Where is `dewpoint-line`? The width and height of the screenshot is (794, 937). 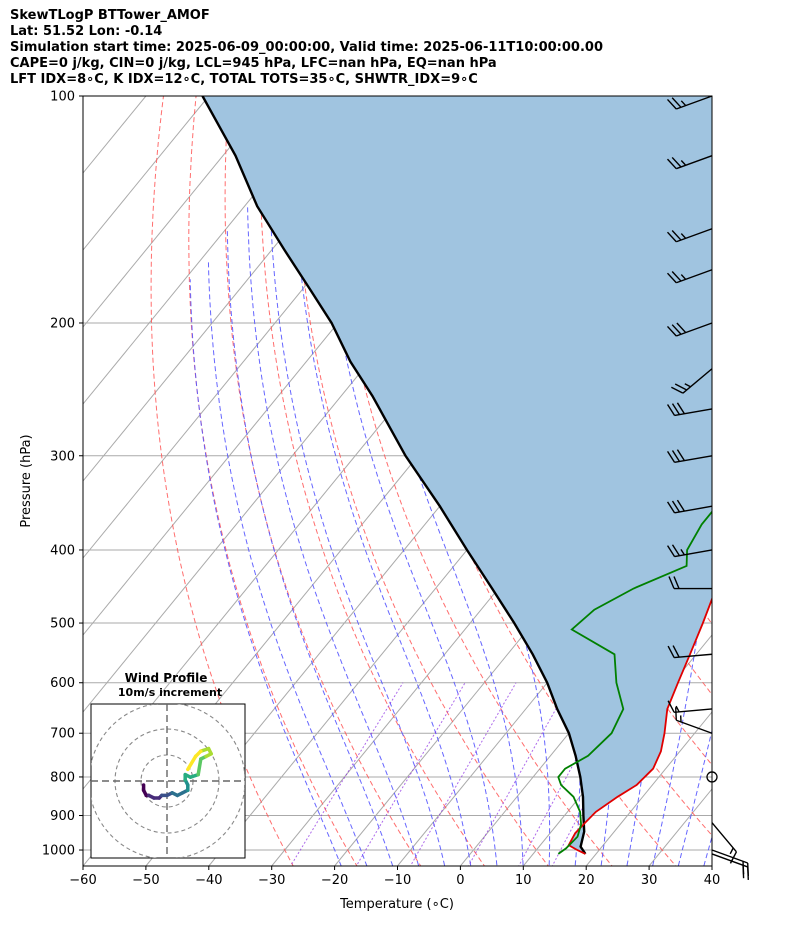
dewpoint-line is located at coordinates (634, 682).